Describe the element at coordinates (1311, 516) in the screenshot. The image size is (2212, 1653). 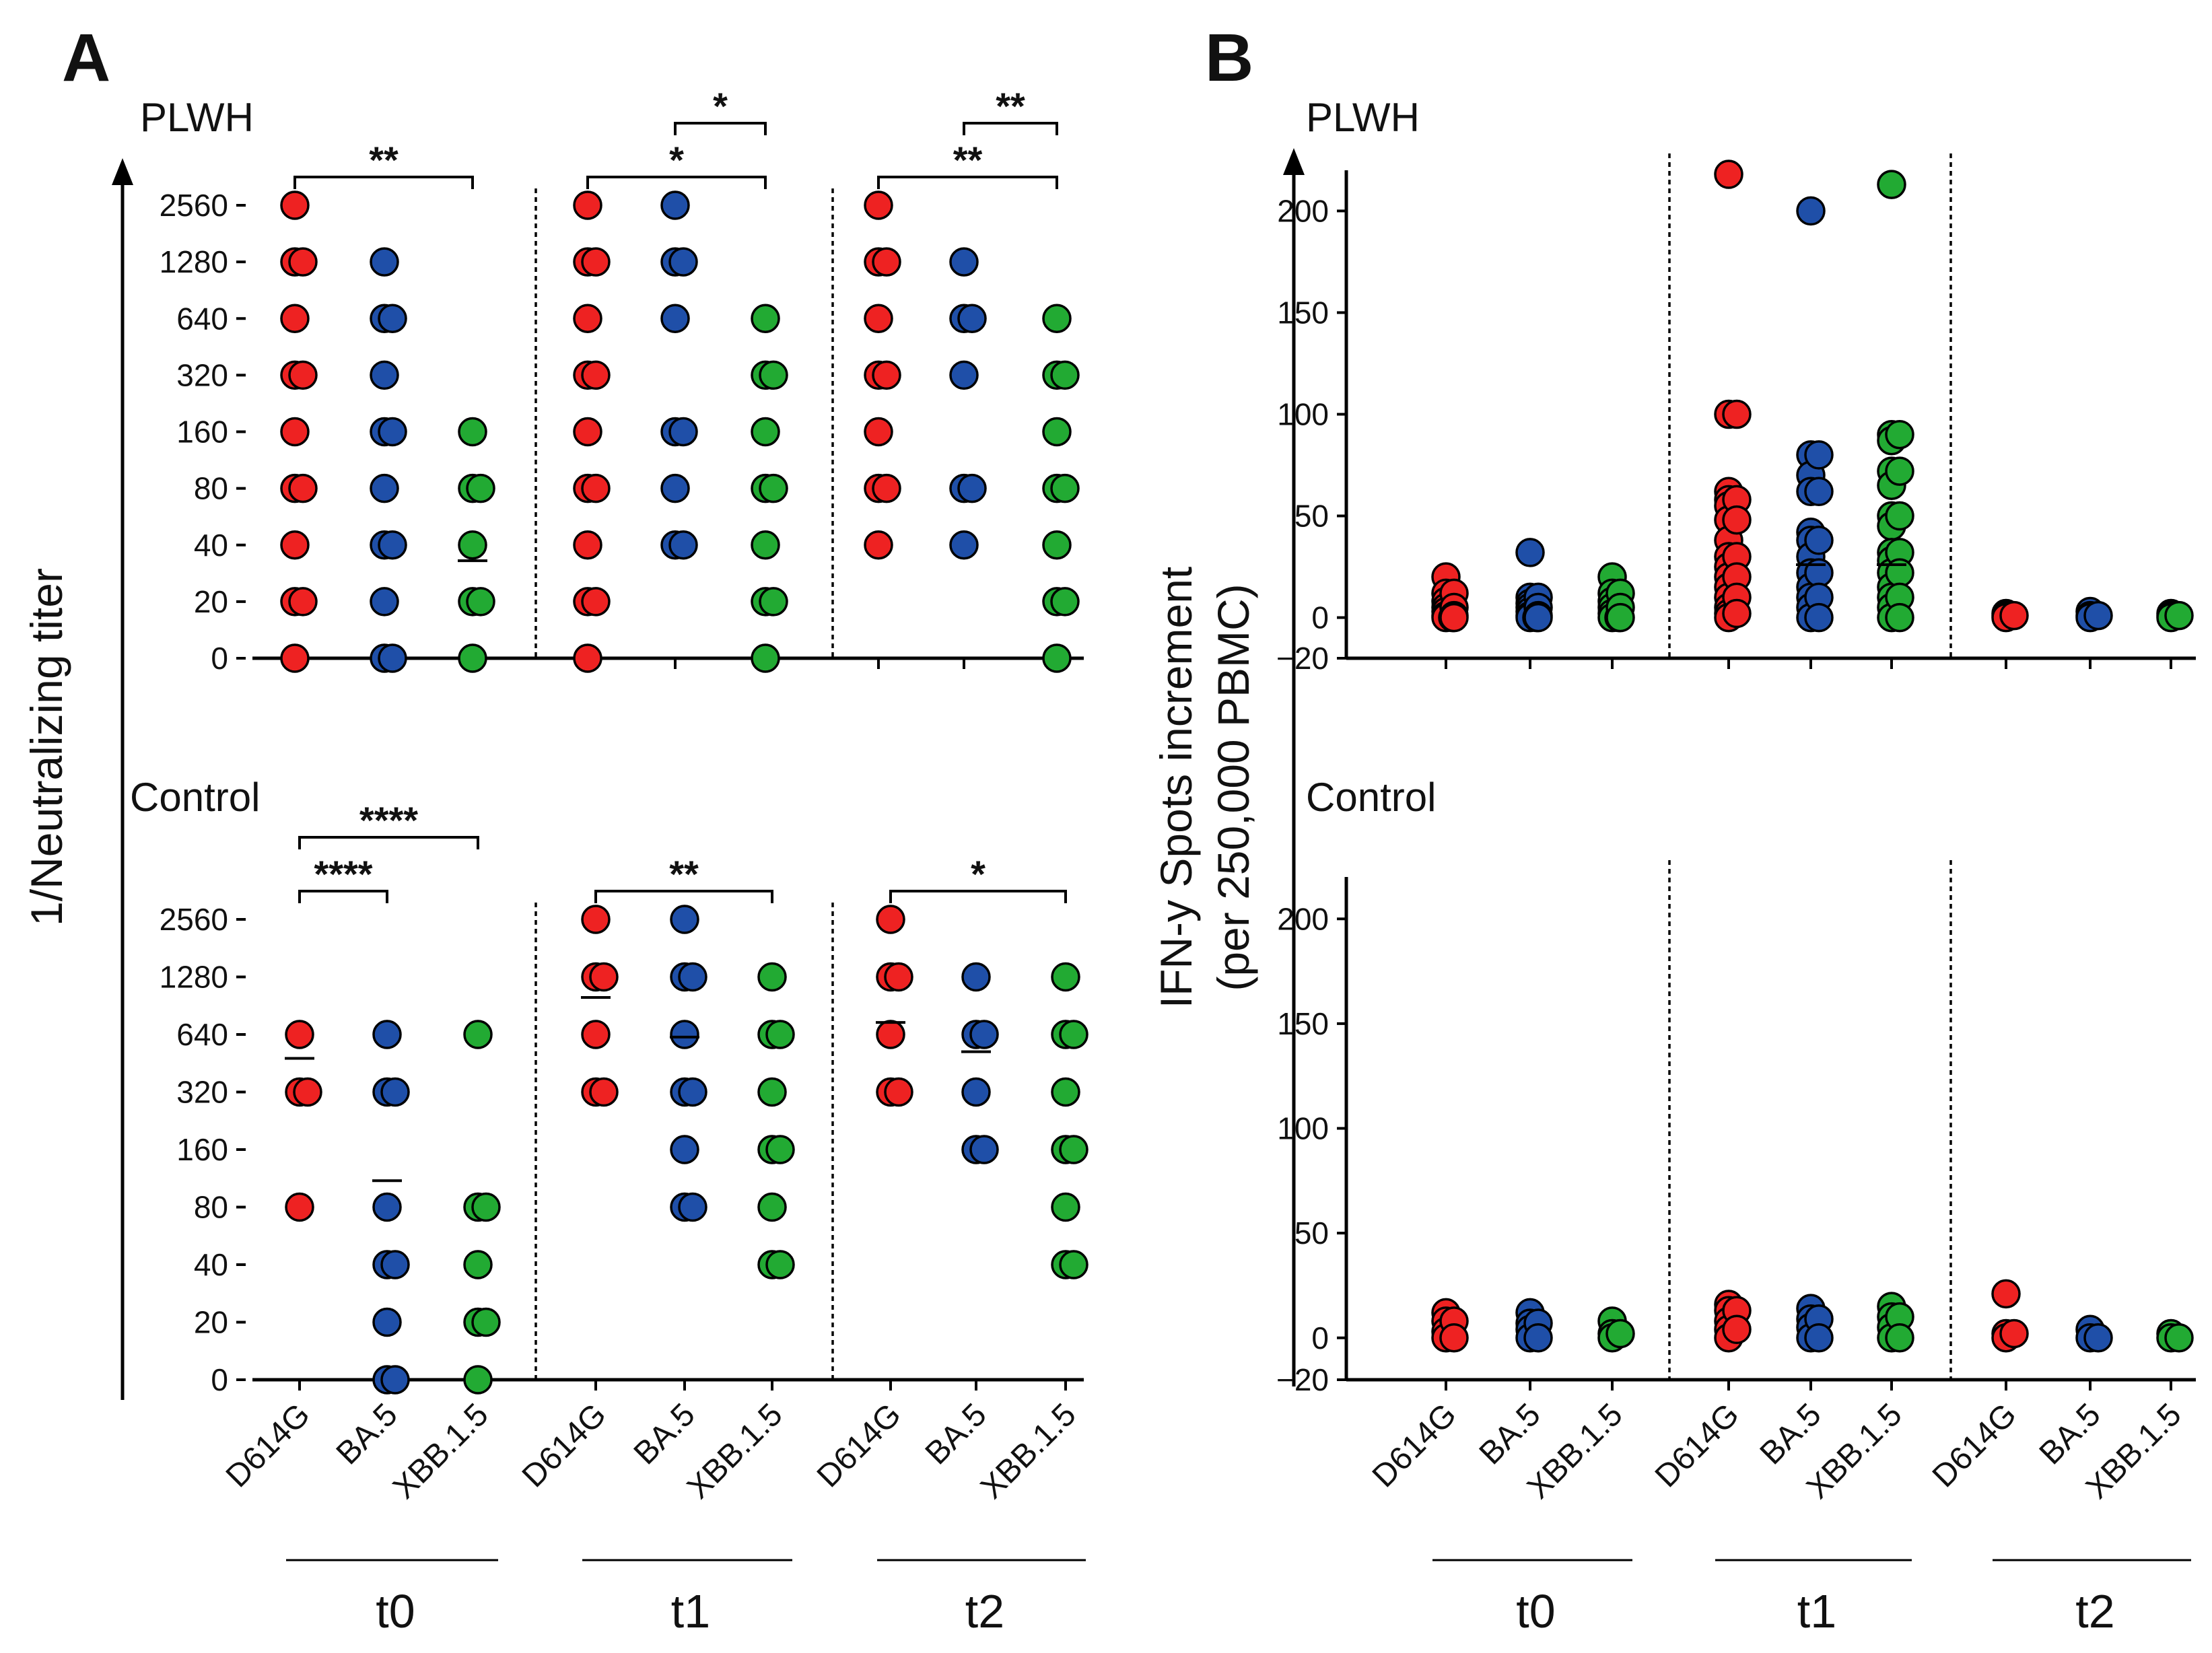
I see `y-tick-label: 50` at that location.